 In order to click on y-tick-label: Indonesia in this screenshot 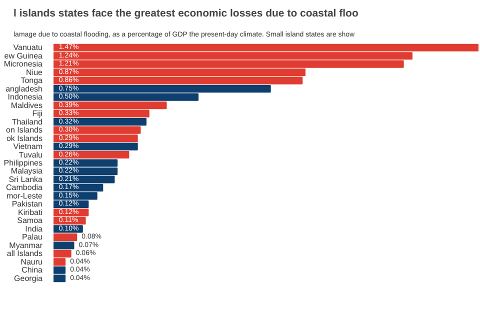, I will do `click(26, 97)`.